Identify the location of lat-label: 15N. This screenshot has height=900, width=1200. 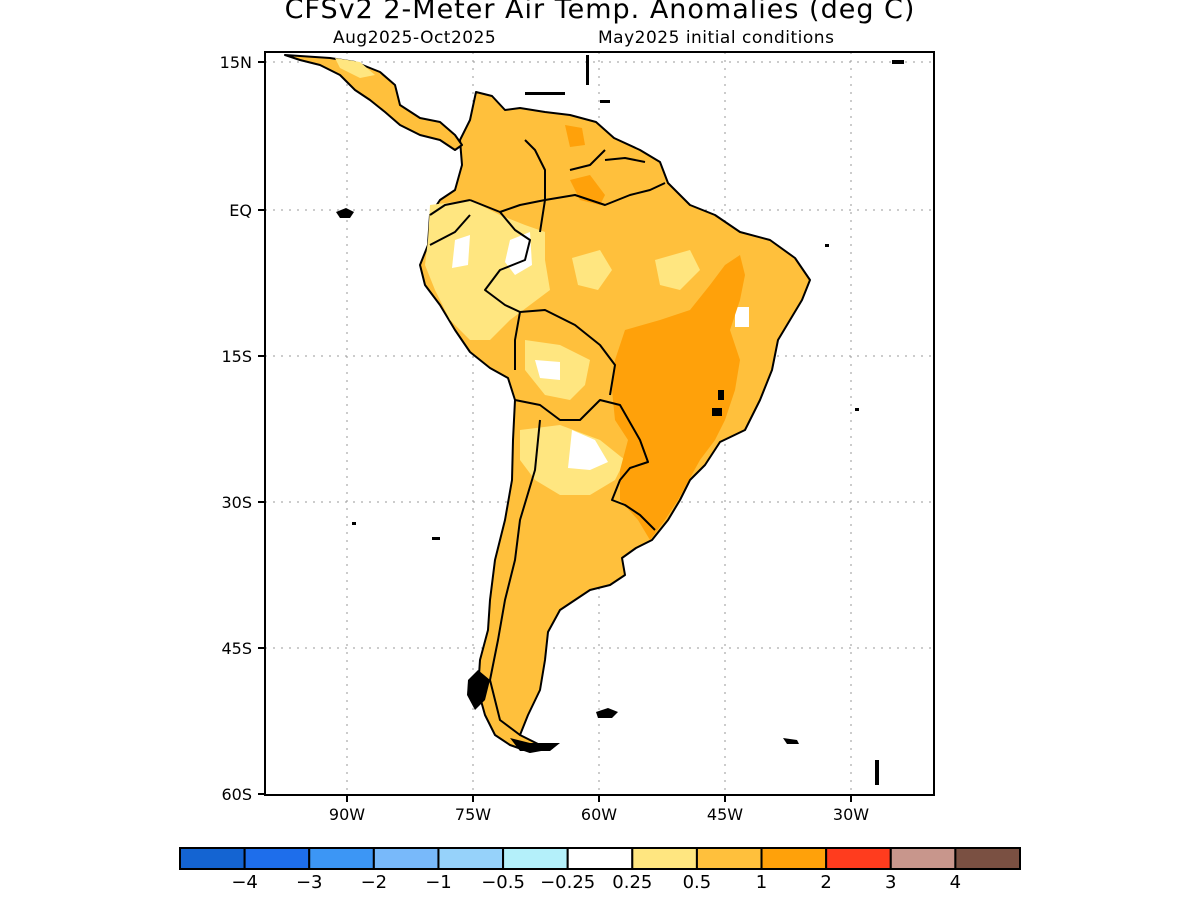
(236, 62).